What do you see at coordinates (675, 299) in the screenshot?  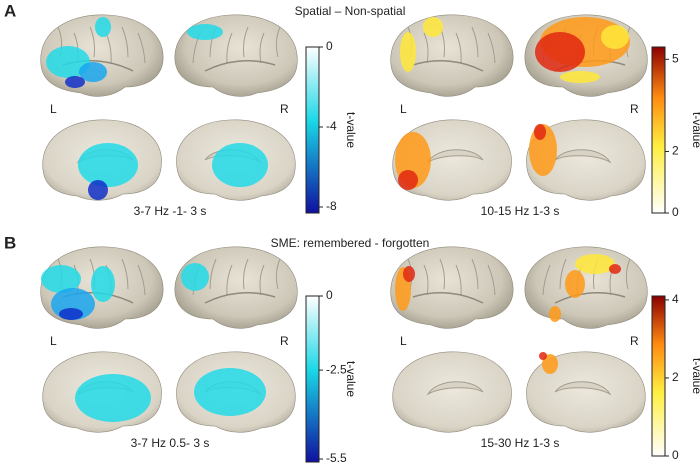 I see `colorbar-tick-label: 4` at bounding box center [675, 299].